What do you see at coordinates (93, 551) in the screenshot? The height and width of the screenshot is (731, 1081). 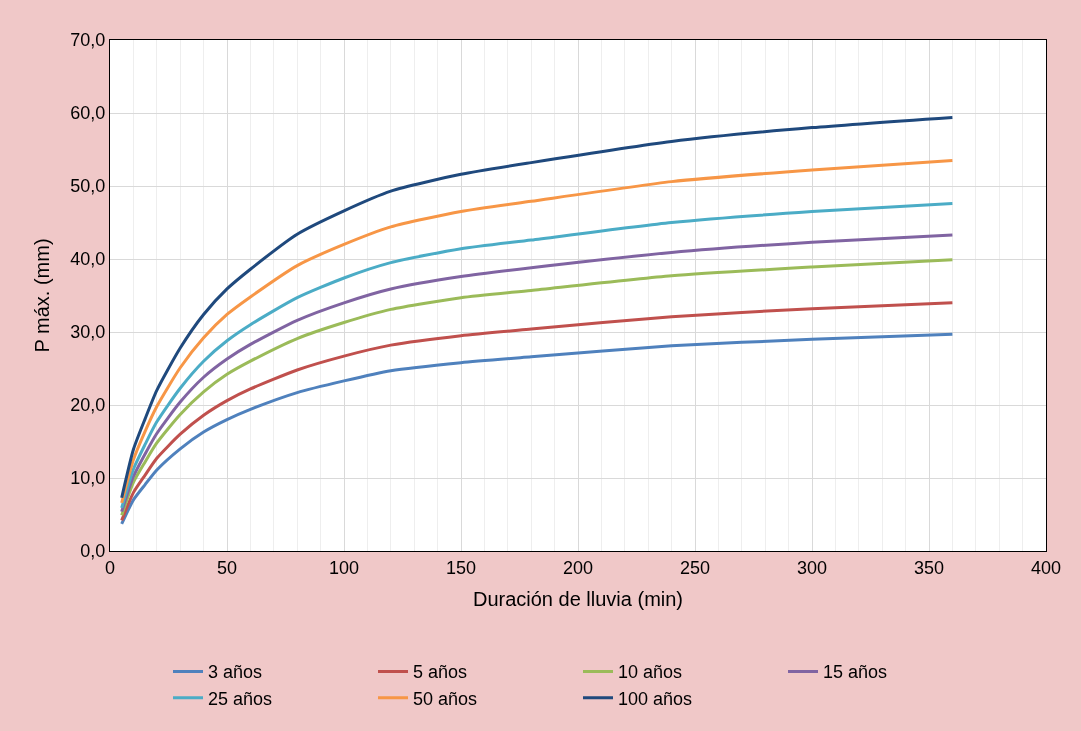 I see `y-tick-label: 0,0` at bounding box center [93, 551].